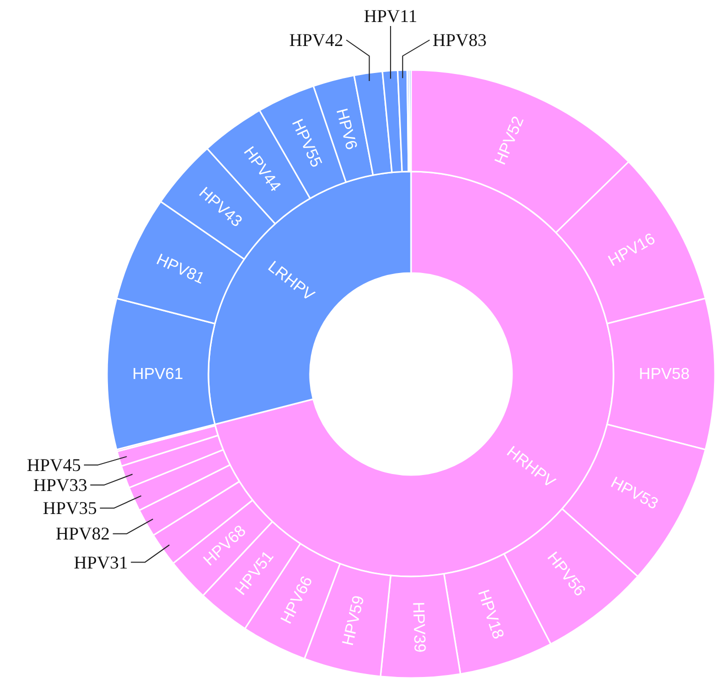 The image size is (720, 680). I want to click on slice-label: HPV33, so click(60, 484).